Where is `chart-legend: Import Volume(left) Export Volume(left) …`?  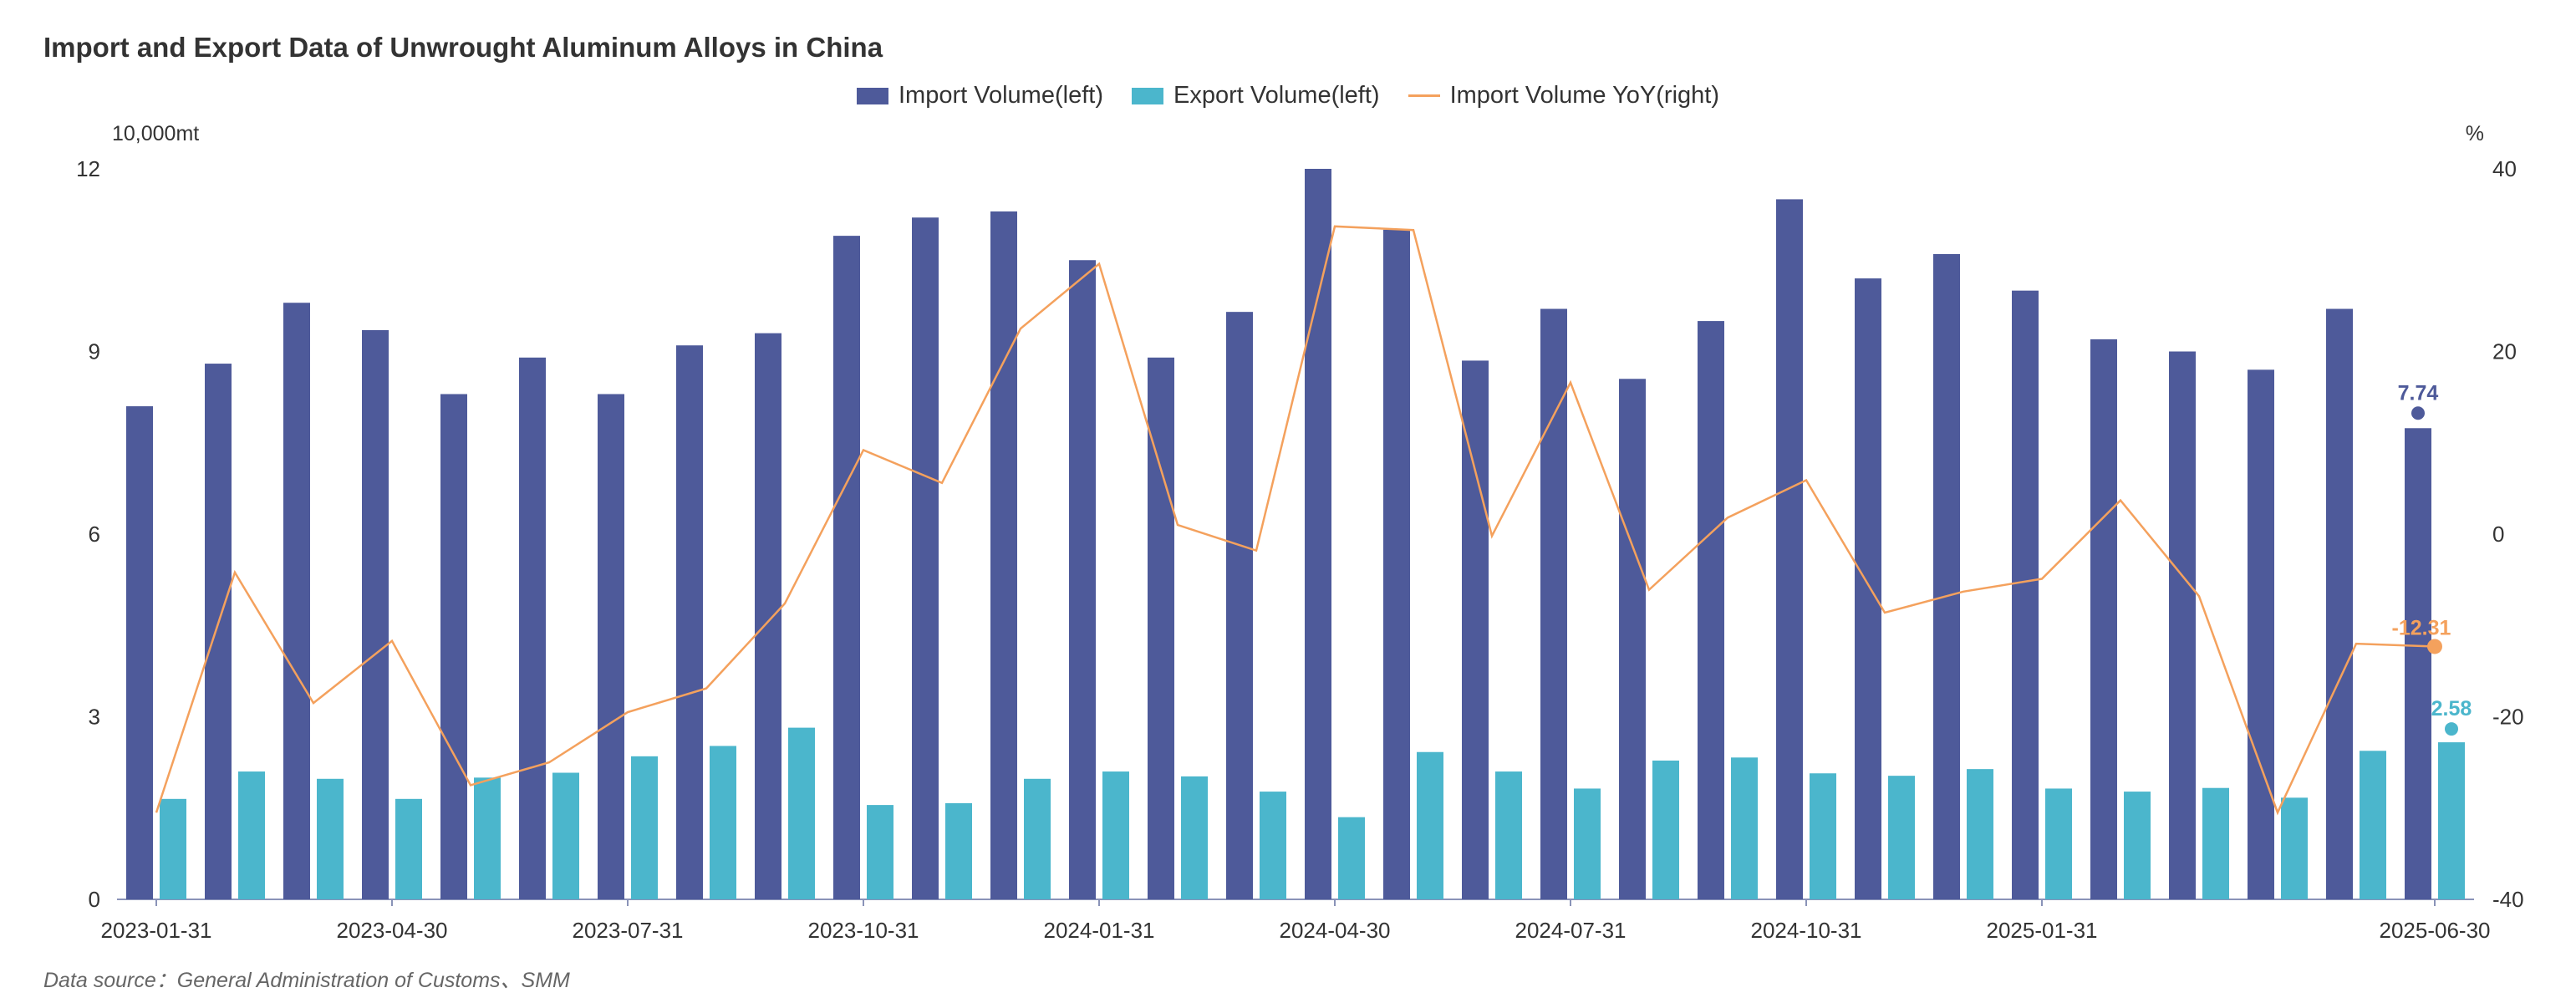
chart-legend: Import Volume(left) Export Volume(left) … is located at coordinates (1288, 95).